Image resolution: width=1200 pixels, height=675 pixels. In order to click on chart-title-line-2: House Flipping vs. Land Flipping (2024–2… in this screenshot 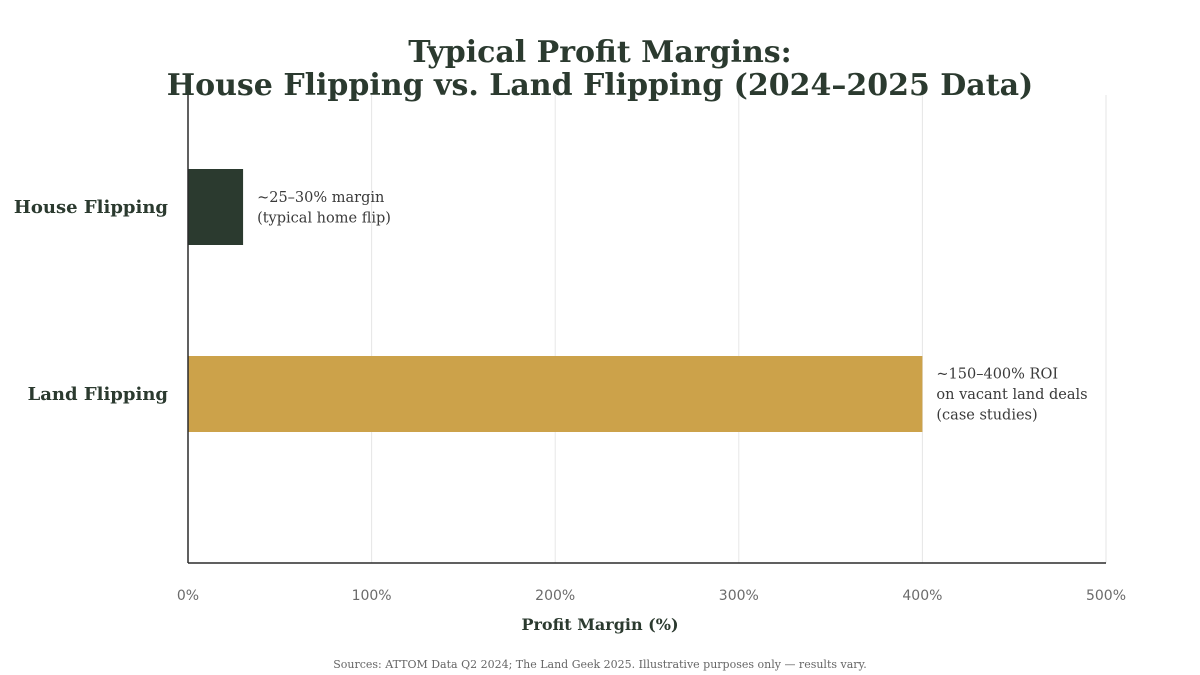, I will do `click(600, 85)`.